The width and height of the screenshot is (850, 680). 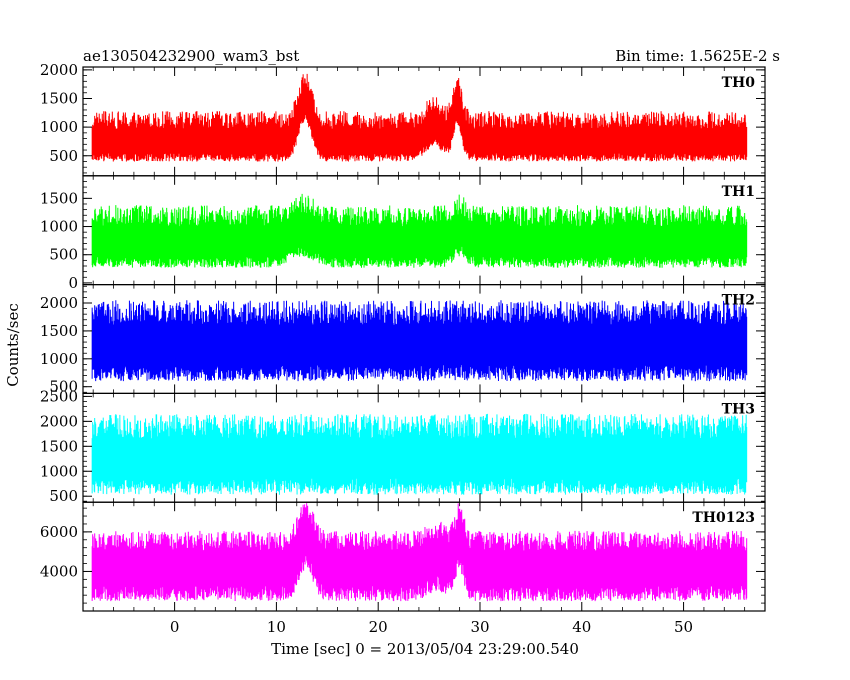 What do you see at coordinates (479, 627) in the screenshot?
I see `x-tick-label: 30` at bounding box center [479, 627].